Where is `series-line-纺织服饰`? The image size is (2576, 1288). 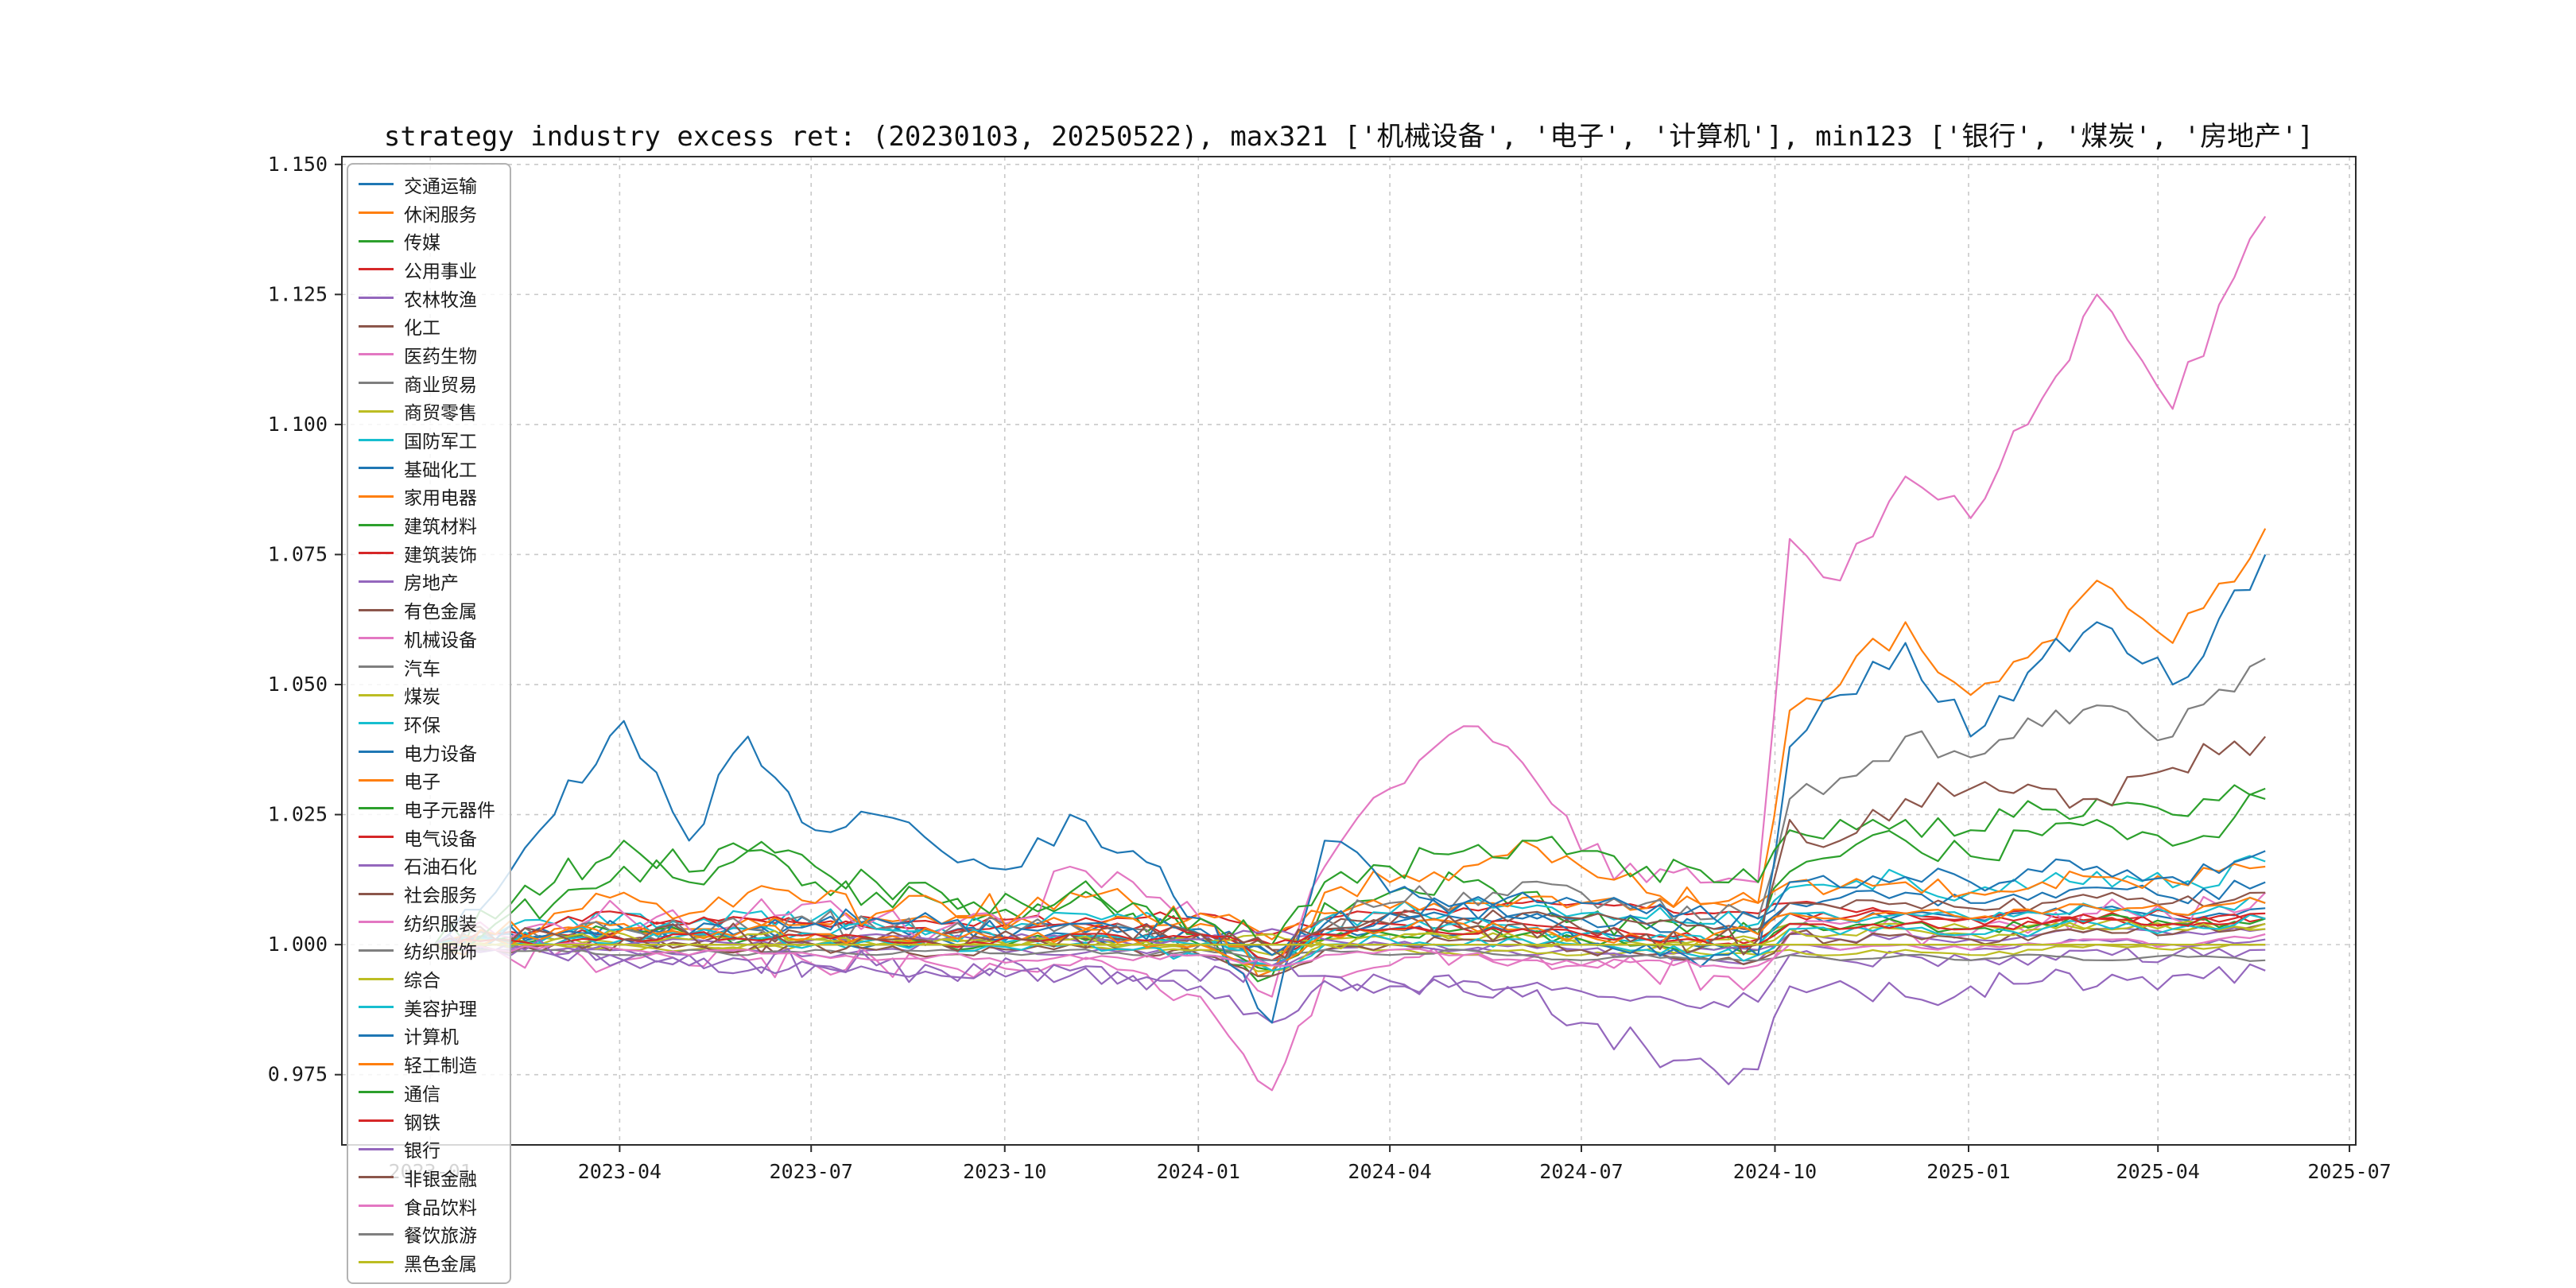
series-line-纺织服饰 is located at coordinates (1350, 953).